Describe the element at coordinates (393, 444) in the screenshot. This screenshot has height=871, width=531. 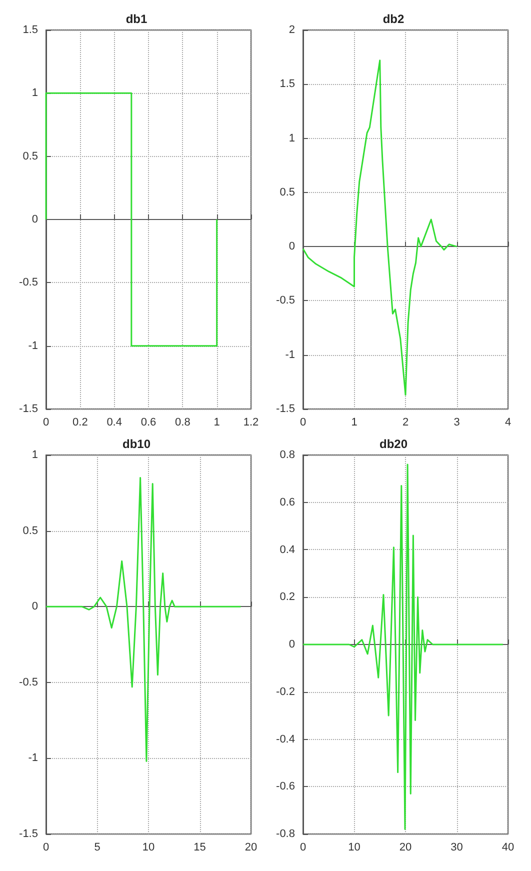
I see `chart-title: db20` at that location.